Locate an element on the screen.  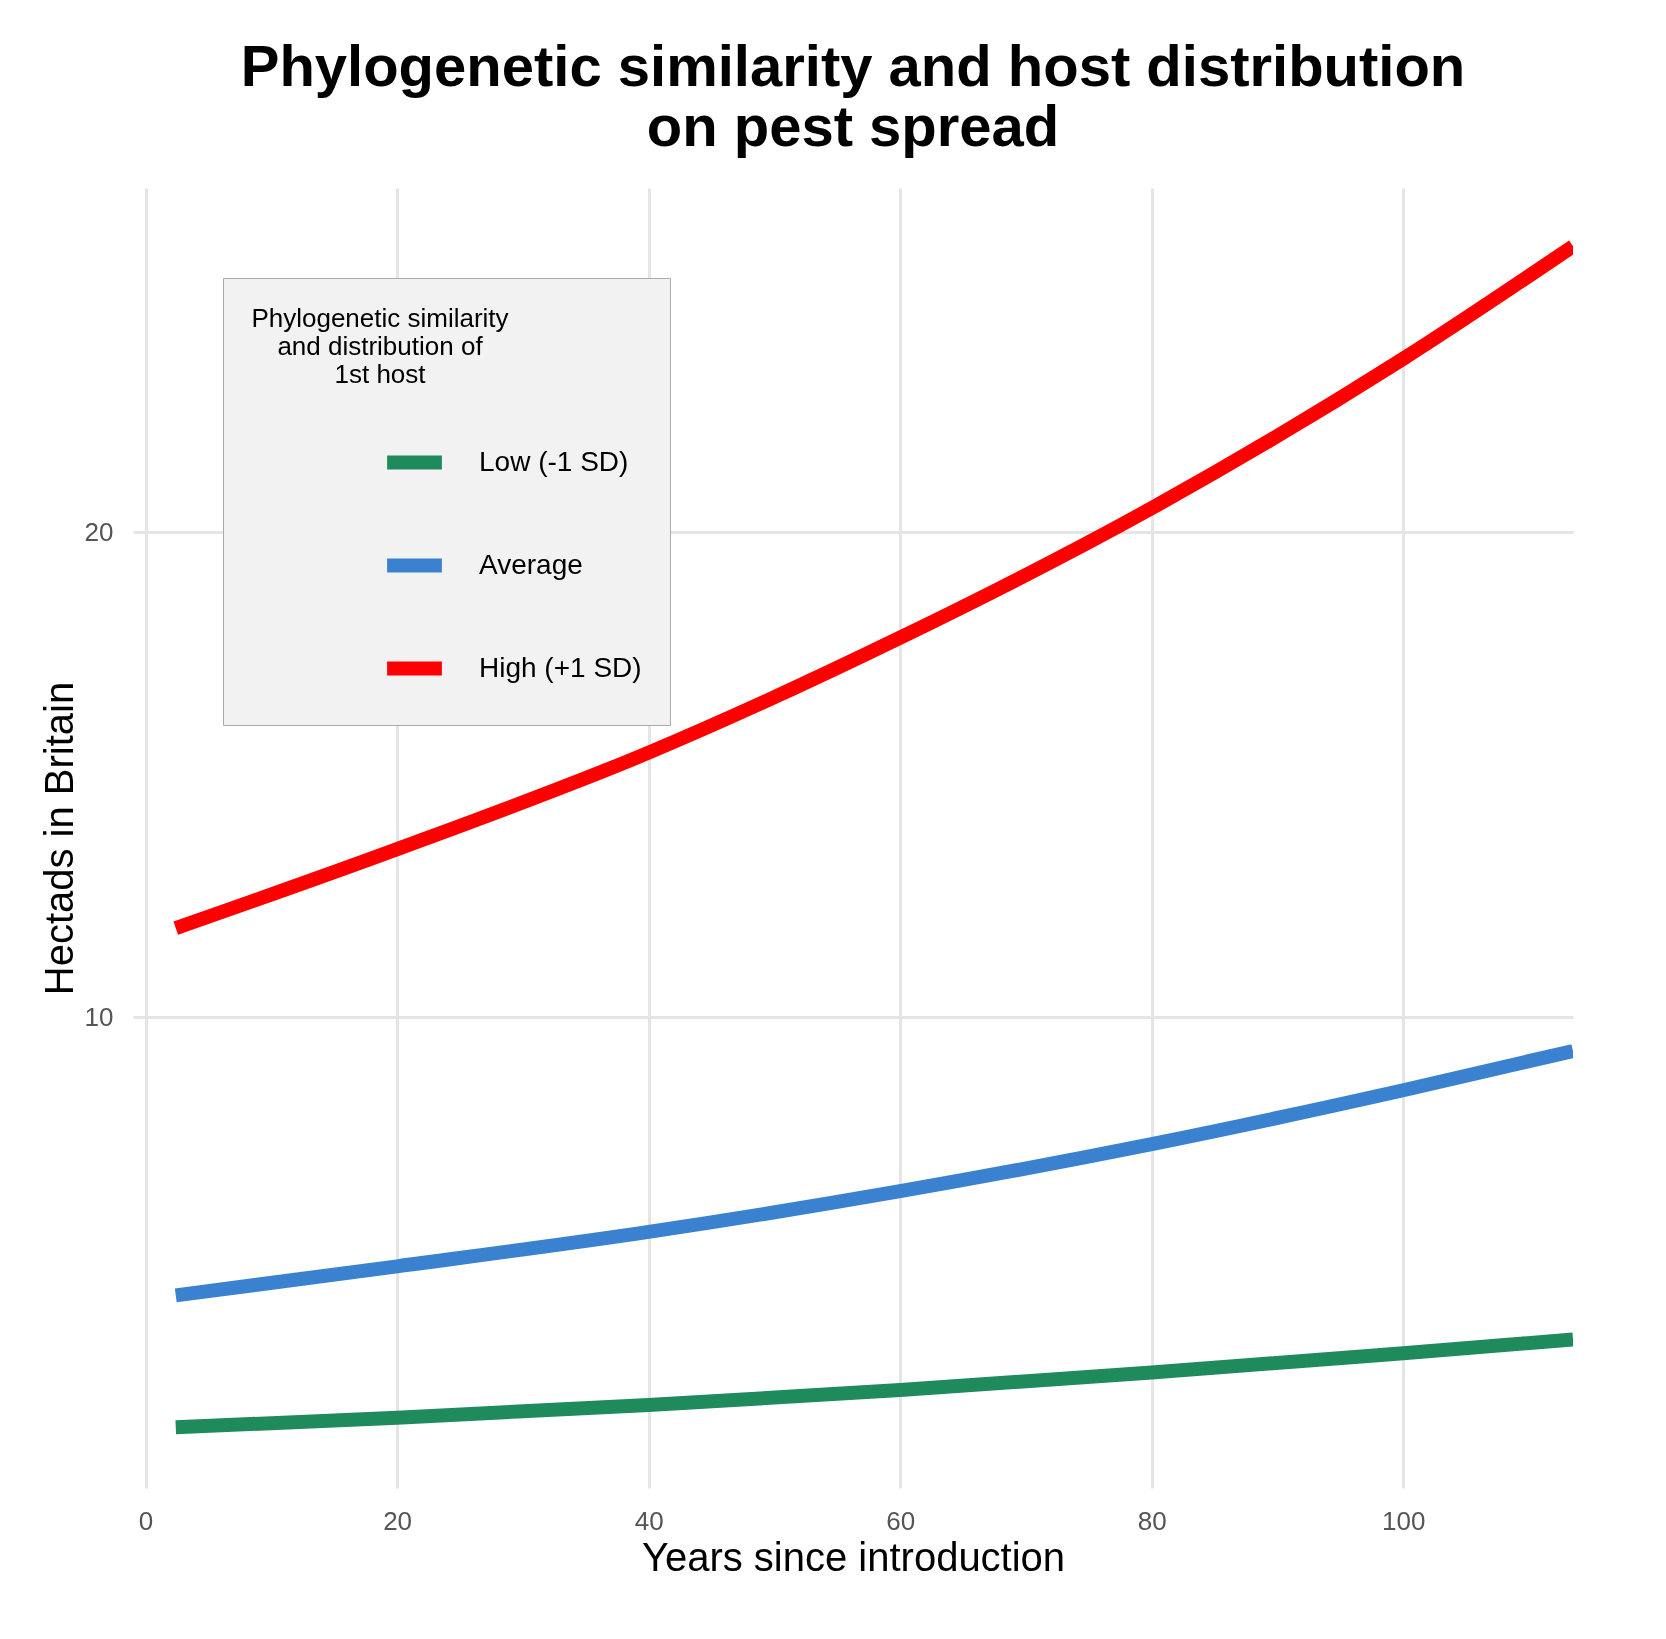
legend-label: High (+1 SD) is located at coordinates (560, 667).